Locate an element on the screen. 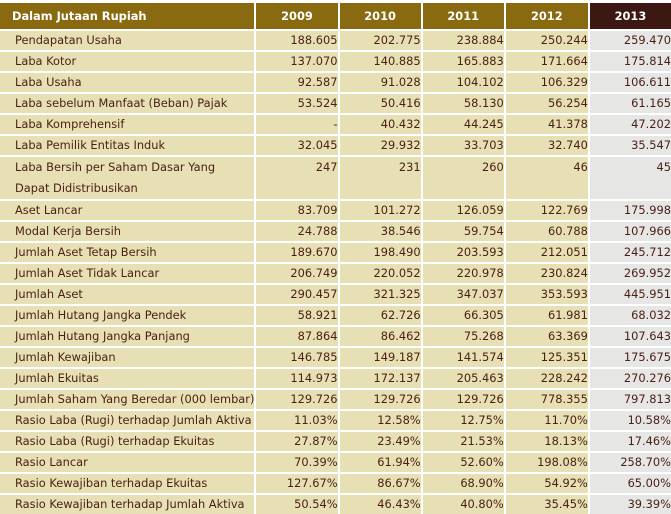  row-label: Modal Kerja Bersih is located at coordinates (128, 231).